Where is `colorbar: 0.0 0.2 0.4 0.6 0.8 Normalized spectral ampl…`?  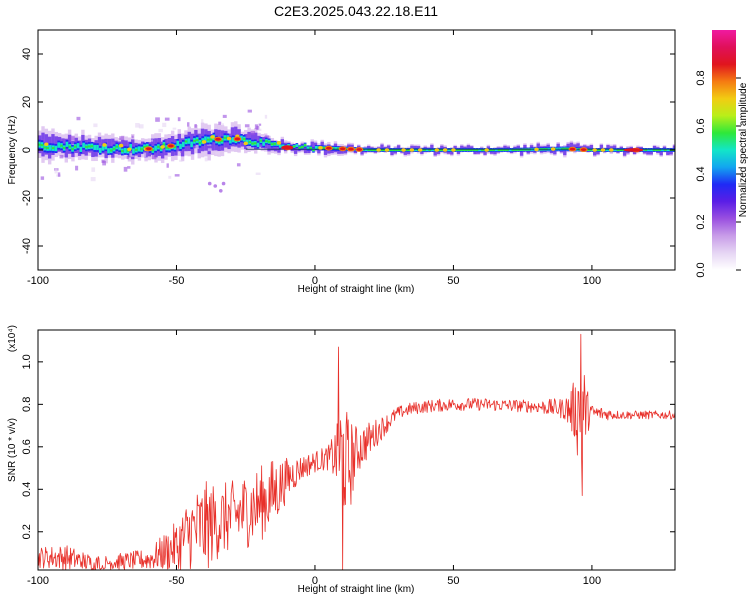
colorbar: 0.0 0.2 0.4 0.6 0.8 Normalized spectral ampl… is located at coordinates (722, 154).